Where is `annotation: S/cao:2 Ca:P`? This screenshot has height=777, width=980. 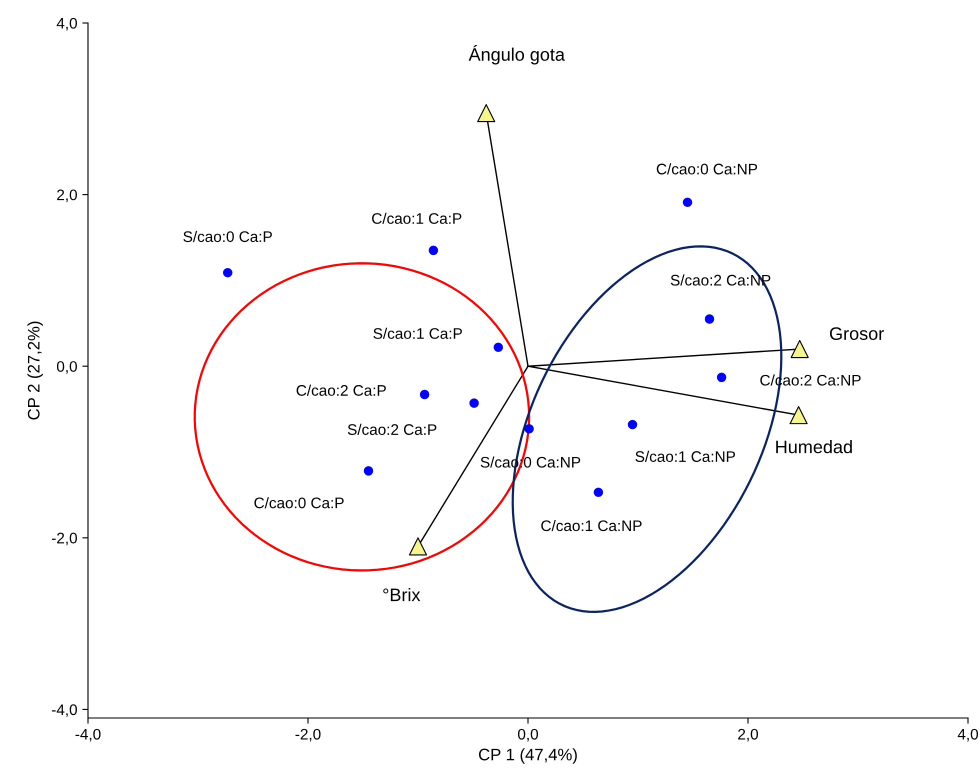
annotation: S/cao:2 Ca:P is located at coordinates (392, 429).